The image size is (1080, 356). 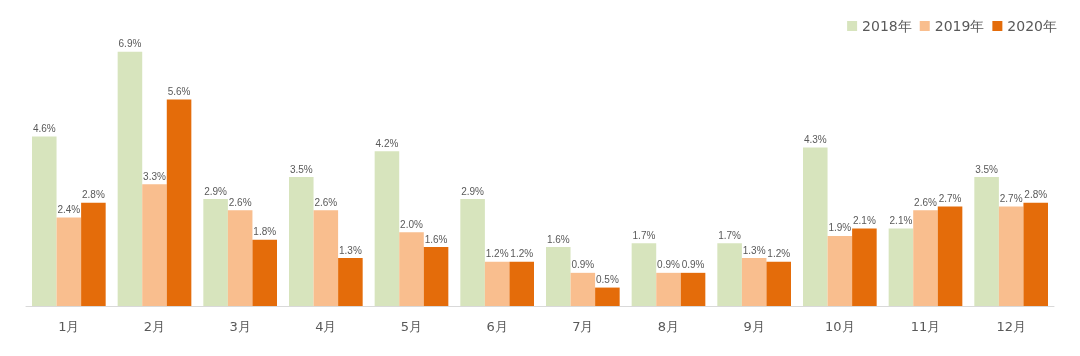 What do you see at coordinates (840, 228) in the screenshot?
I see `data-label: 1.9%` at bounding box center [840, 228].